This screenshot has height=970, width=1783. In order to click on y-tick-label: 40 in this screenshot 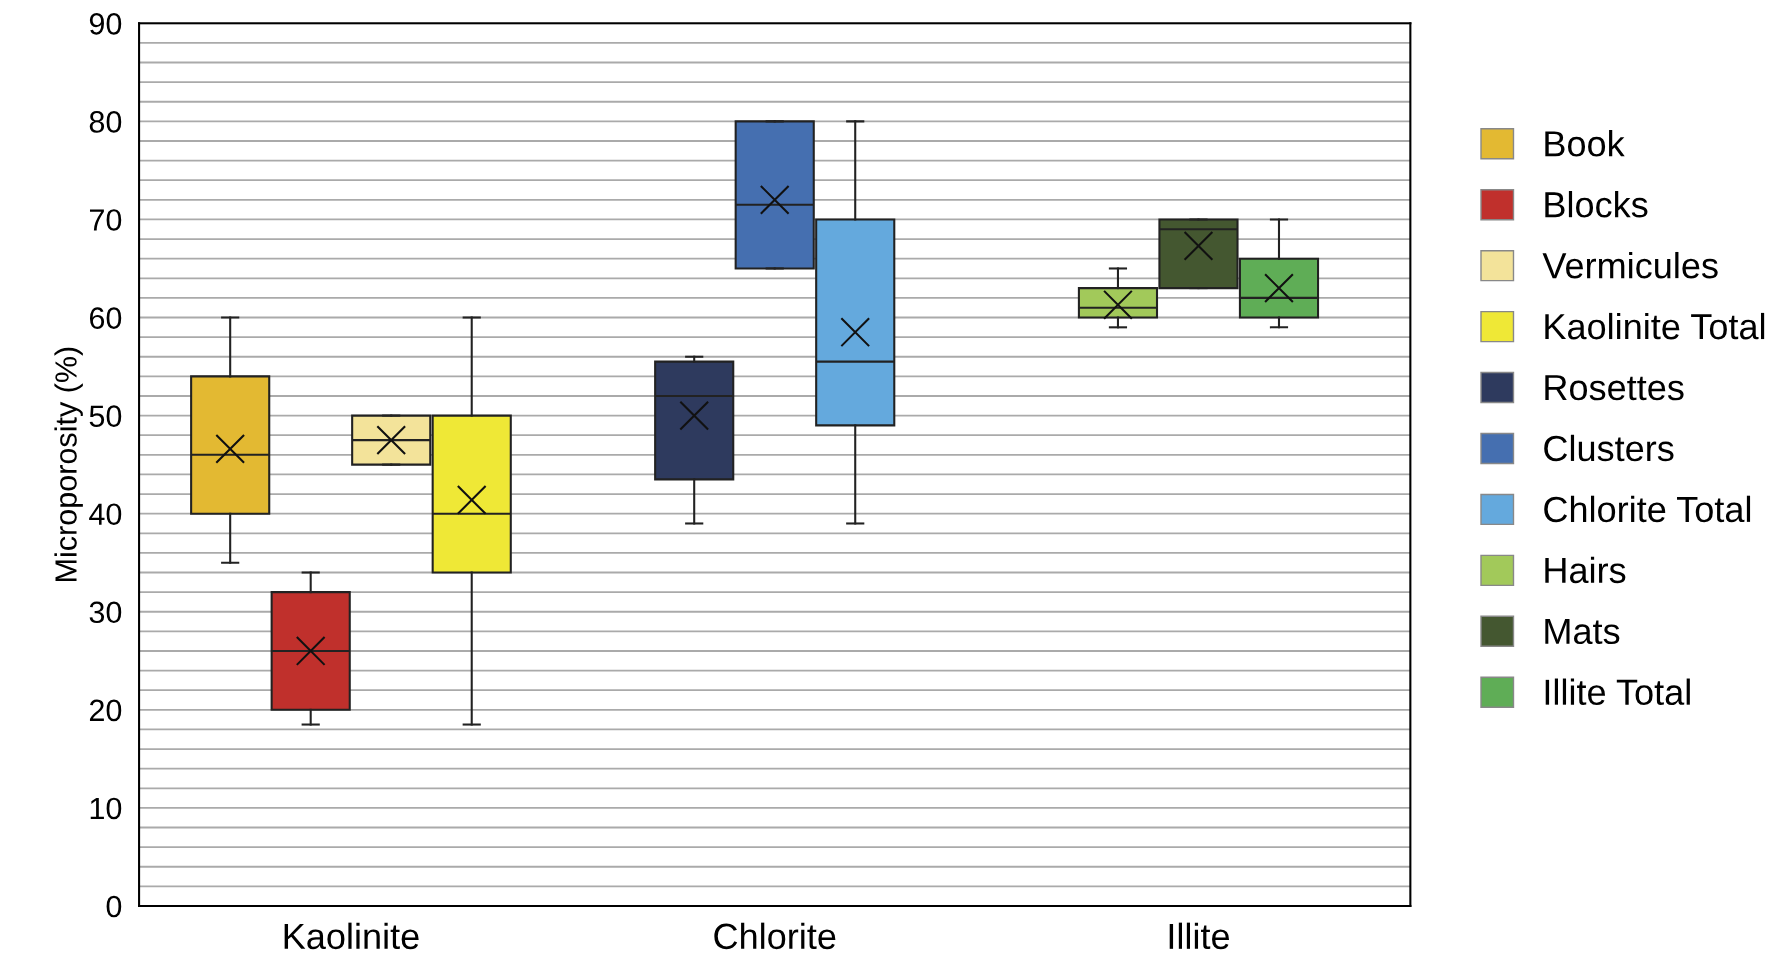, I will do `click(105, 514)`.